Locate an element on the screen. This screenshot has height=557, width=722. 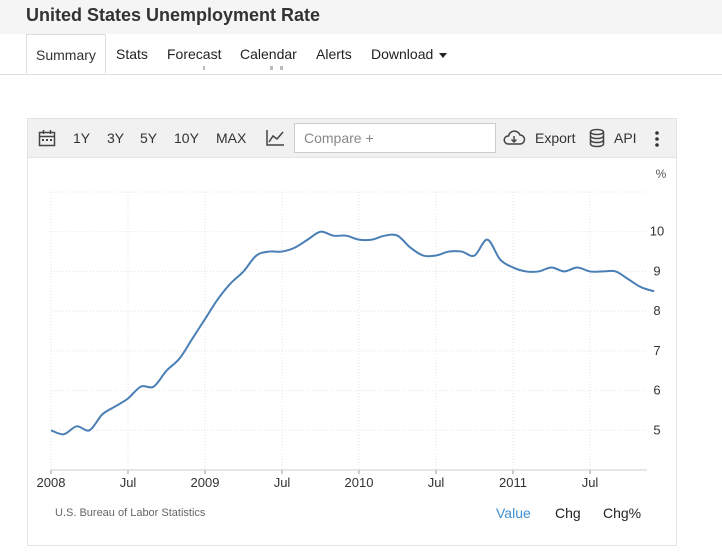
tab-calendar: Calendar is located at coordinates (268, 54).